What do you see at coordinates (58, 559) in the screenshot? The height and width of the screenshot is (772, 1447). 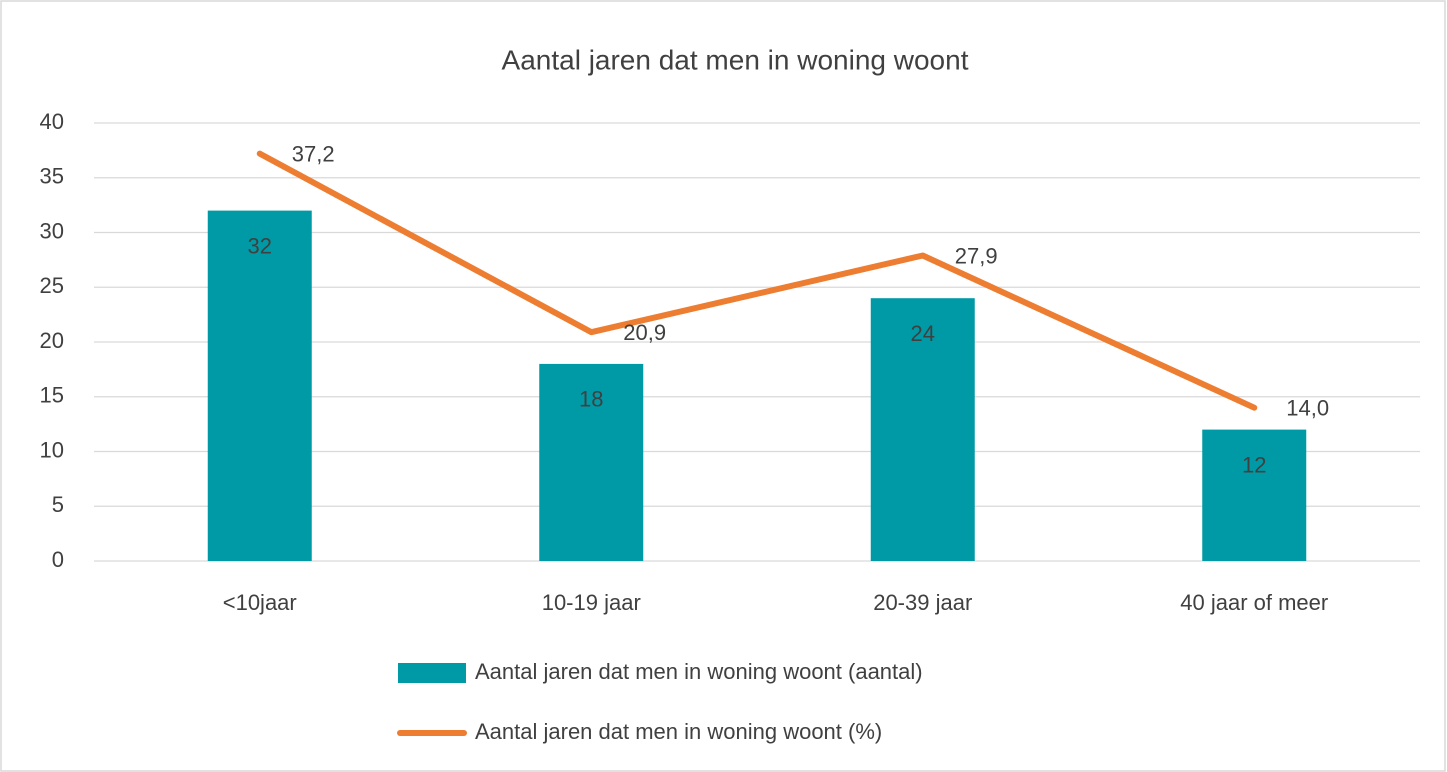 I see `y-tick-label: 0` at bounding box center [58, 559].